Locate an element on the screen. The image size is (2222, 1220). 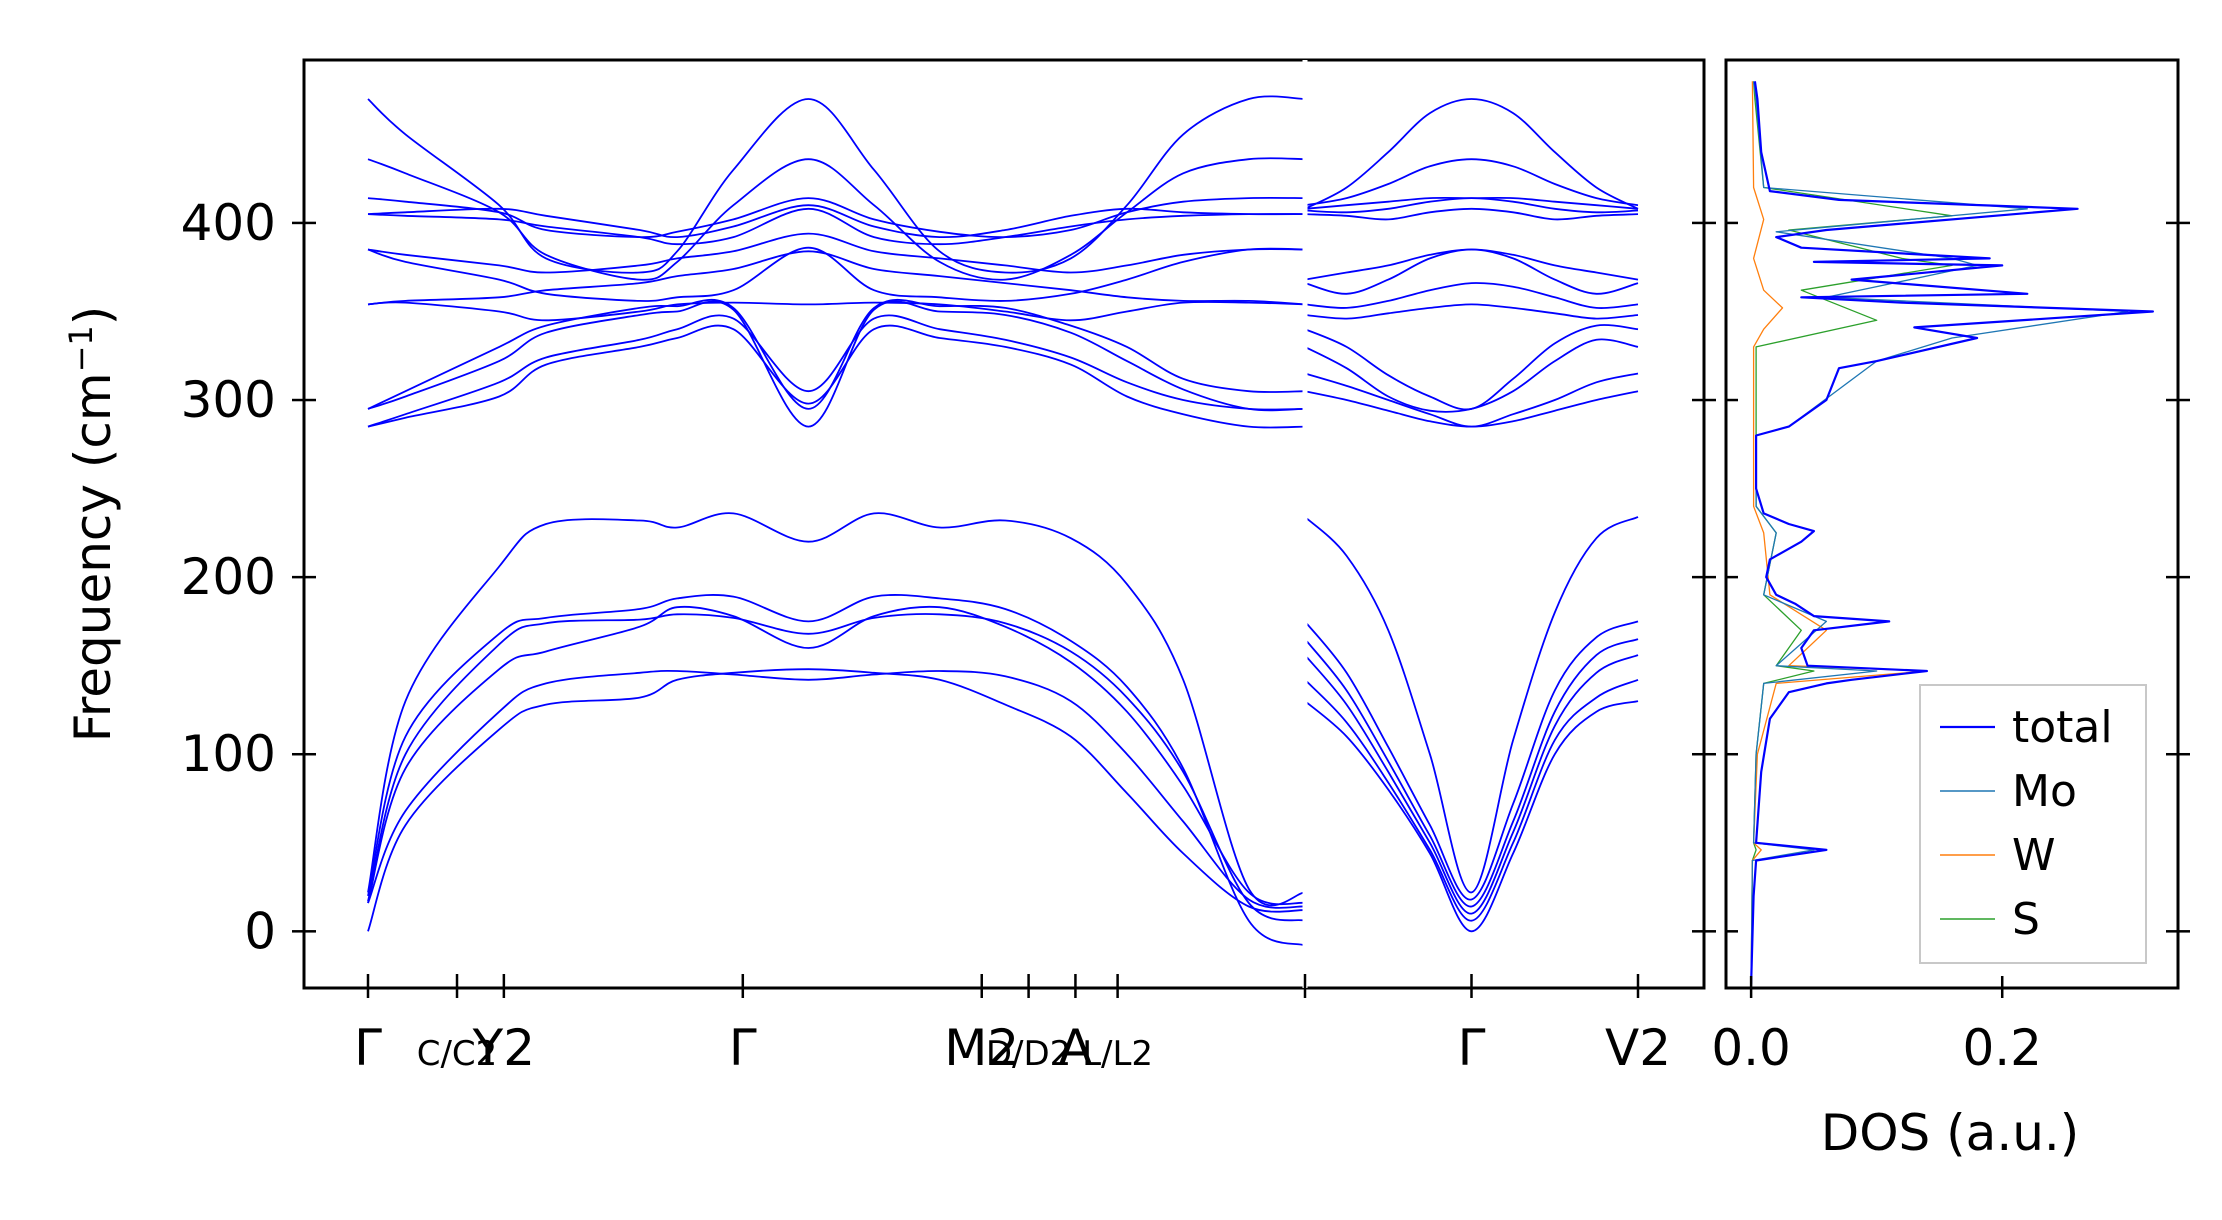
dos-line-total is located at coordinates (1952, 533).